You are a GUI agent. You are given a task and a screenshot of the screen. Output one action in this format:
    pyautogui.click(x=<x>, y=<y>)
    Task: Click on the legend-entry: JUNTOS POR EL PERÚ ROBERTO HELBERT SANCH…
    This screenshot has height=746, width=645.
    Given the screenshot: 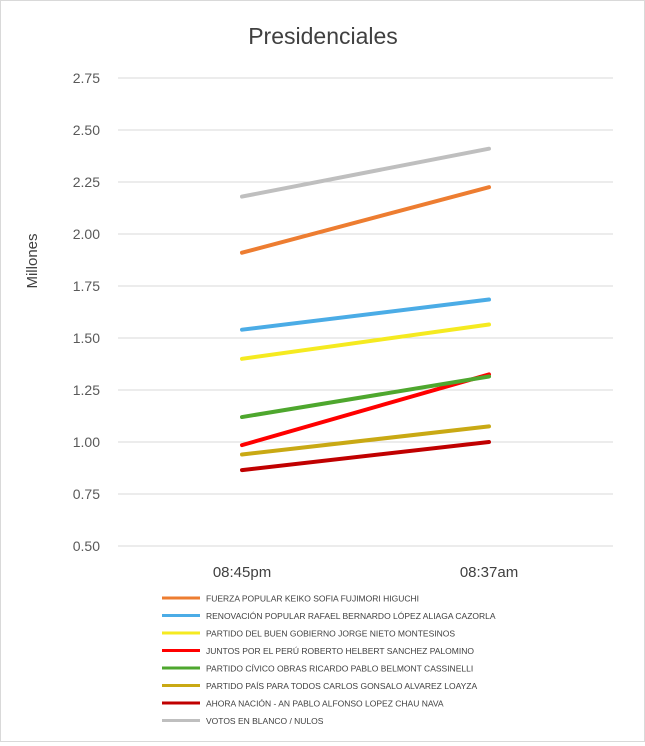 What is the action you would take?
    pyautogui.click(x=340, y=651)
    